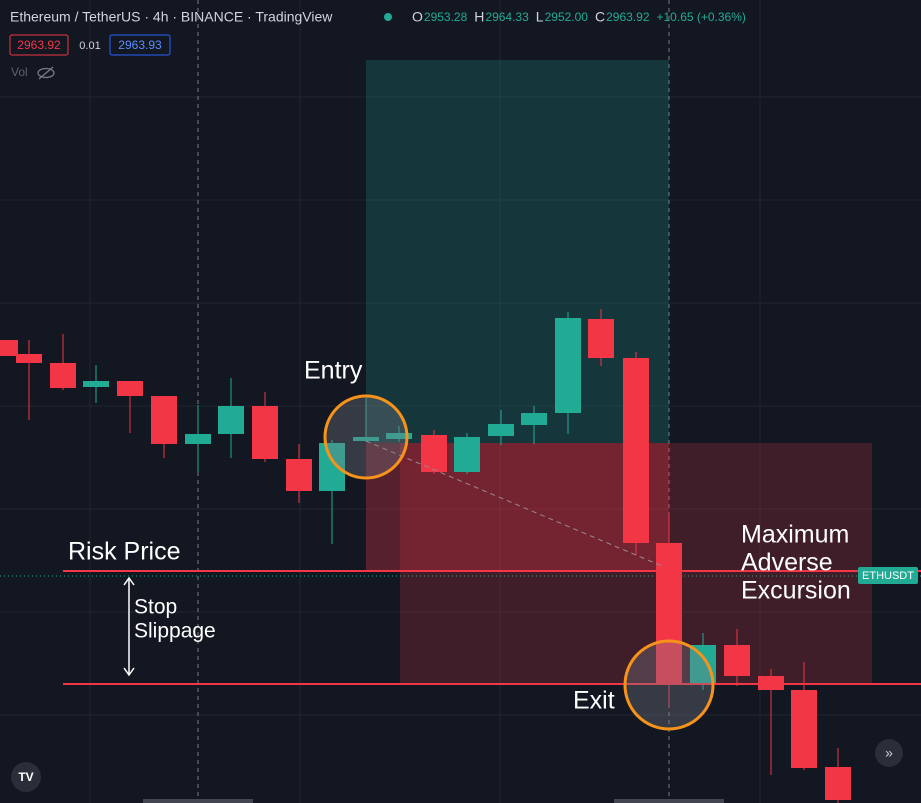 Image resolution: width=921 pixels, height=803 pixels. I want to click on ask-box, so click(140, 45).